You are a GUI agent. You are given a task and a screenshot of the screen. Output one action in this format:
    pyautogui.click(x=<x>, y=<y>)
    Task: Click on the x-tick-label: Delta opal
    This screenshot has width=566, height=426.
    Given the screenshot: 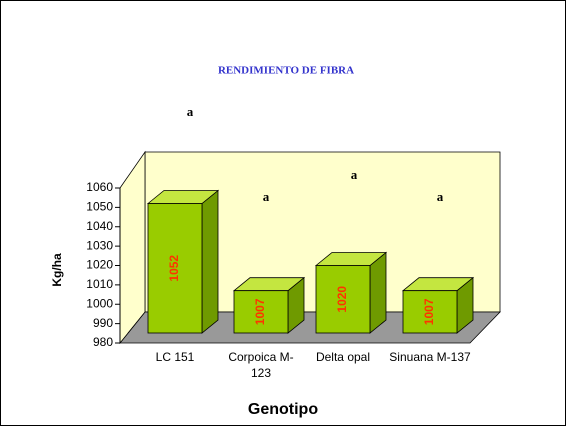 What is the action you would take?
    pyautogui.click(x=343, y=357)
    